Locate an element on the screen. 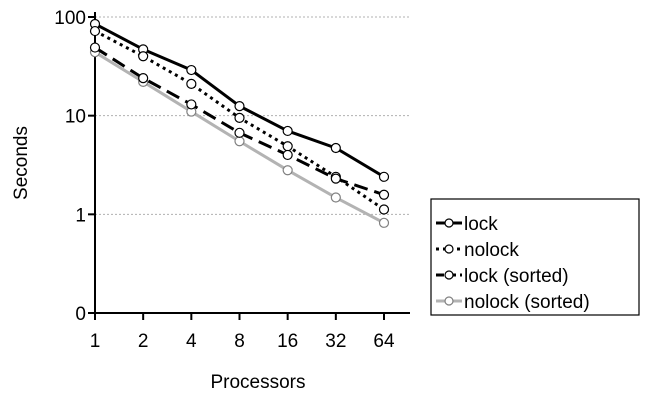  x-tick-label: 2 is located at coordinates (143, 341).